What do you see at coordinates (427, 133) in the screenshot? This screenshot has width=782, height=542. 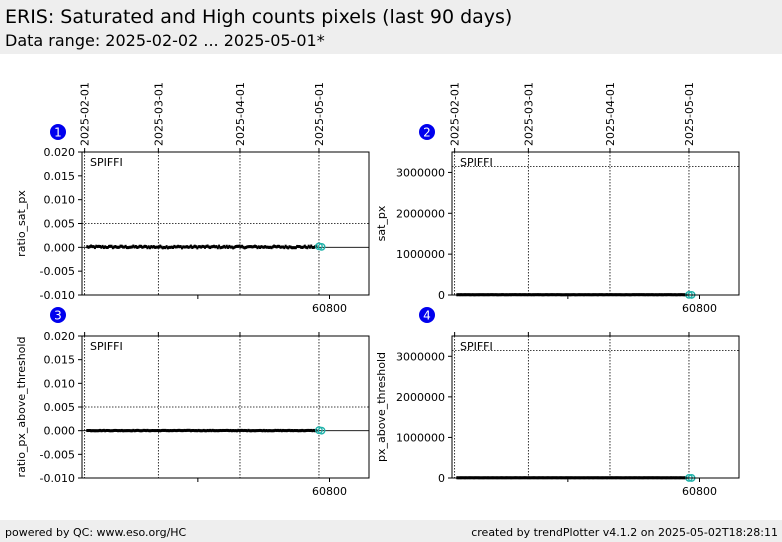 I see `panel-number: 2` at bounding box center [427, 133].